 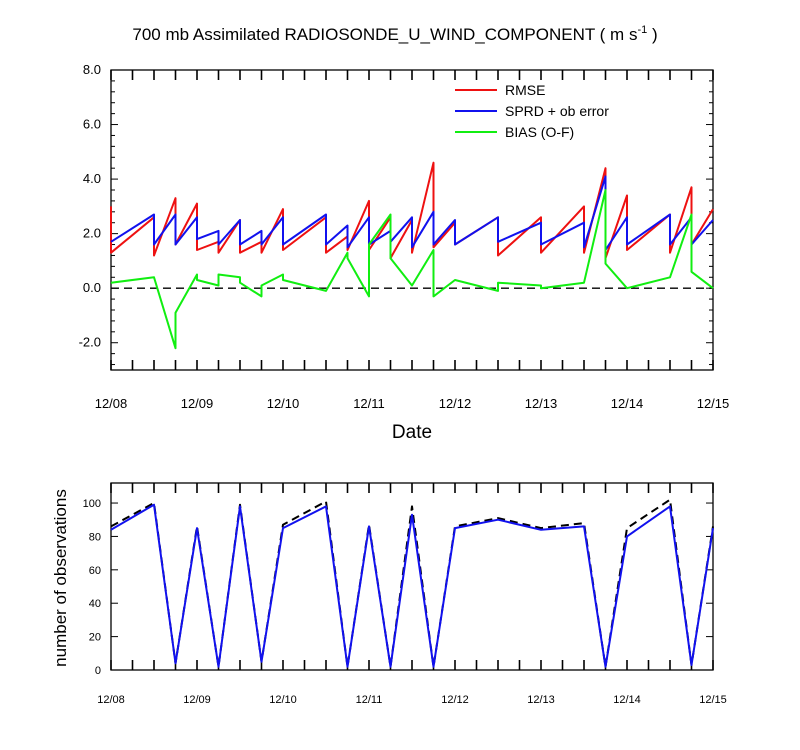 I want to click on title-superscript: -1, so click(x=642, y=30).